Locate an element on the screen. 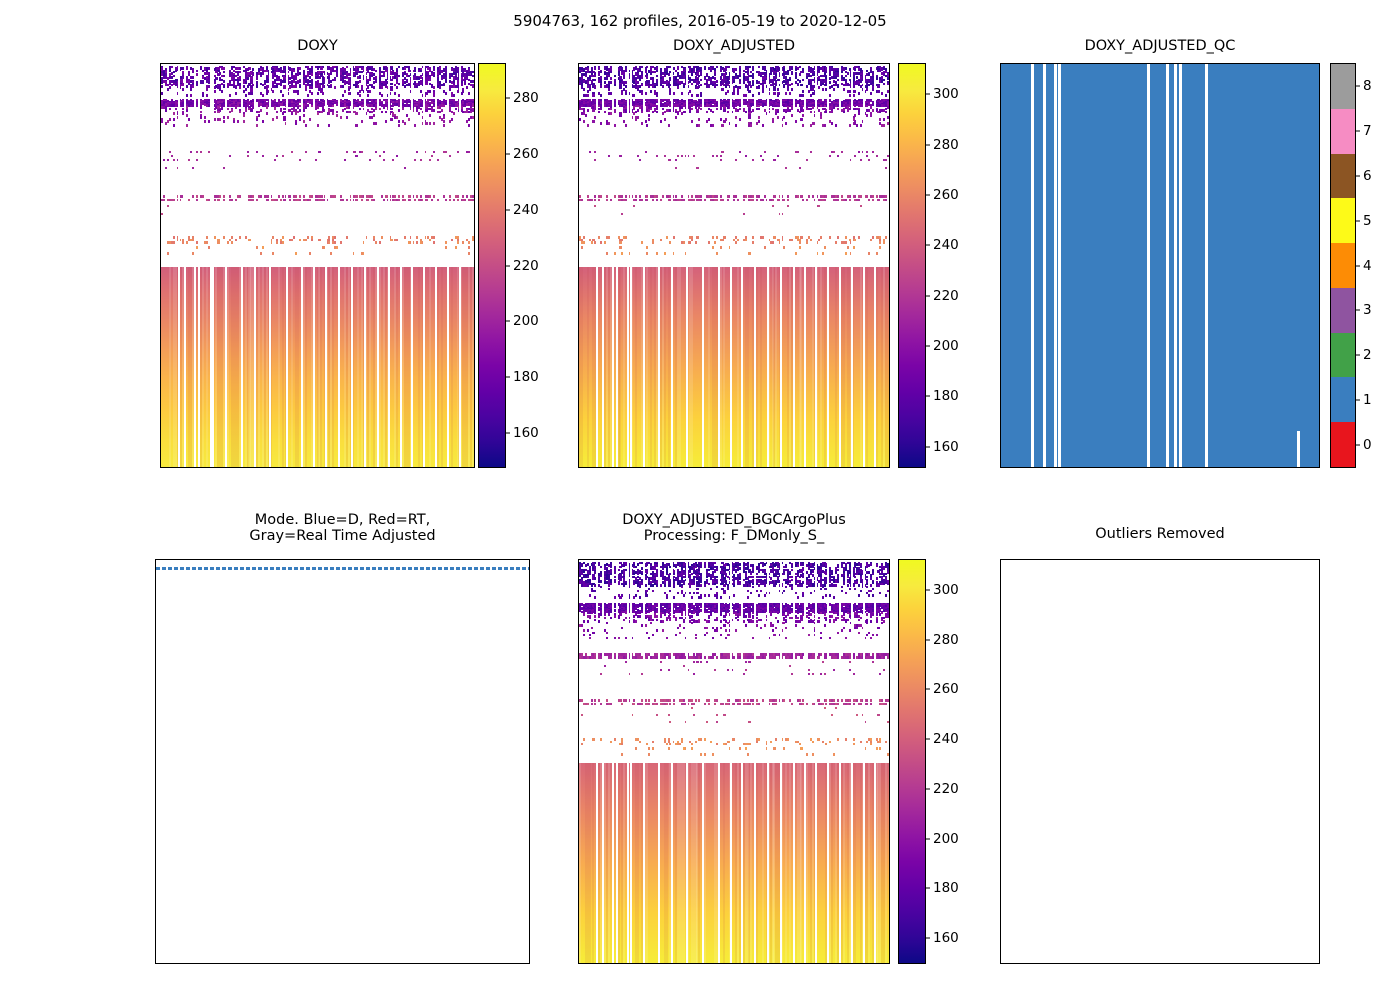 The image size is (1400, 1000). doxy-ytick-250: 250 is located at coordinates (160, 114).